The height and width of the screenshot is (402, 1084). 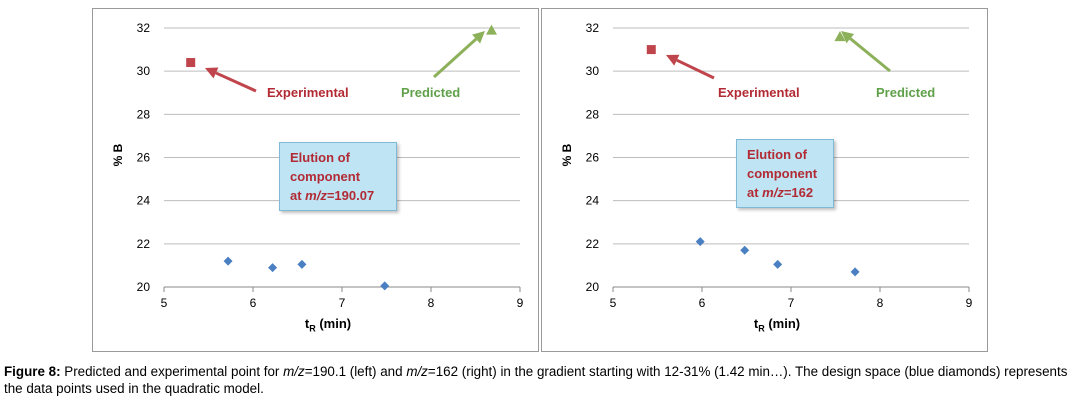 I want to click on caption-label: Figure 8:, so click(x=32, y=371).